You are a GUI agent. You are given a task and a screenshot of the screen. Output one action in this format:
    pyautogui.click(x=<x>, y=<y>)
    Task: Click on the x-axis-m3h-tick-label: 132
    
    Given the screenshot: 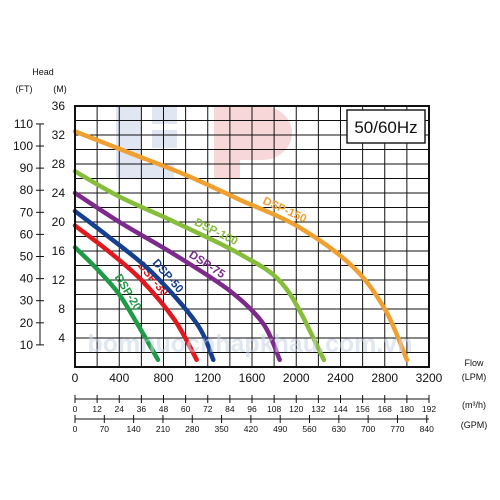 What is the action you would take?
    pyautogui.click(x=318, y=409)
    